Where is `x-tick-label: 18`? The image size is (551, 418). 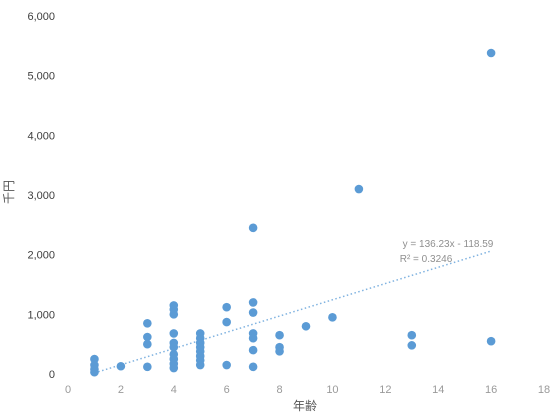 x-tick-label: 18 is located at coordinates (544, 390).